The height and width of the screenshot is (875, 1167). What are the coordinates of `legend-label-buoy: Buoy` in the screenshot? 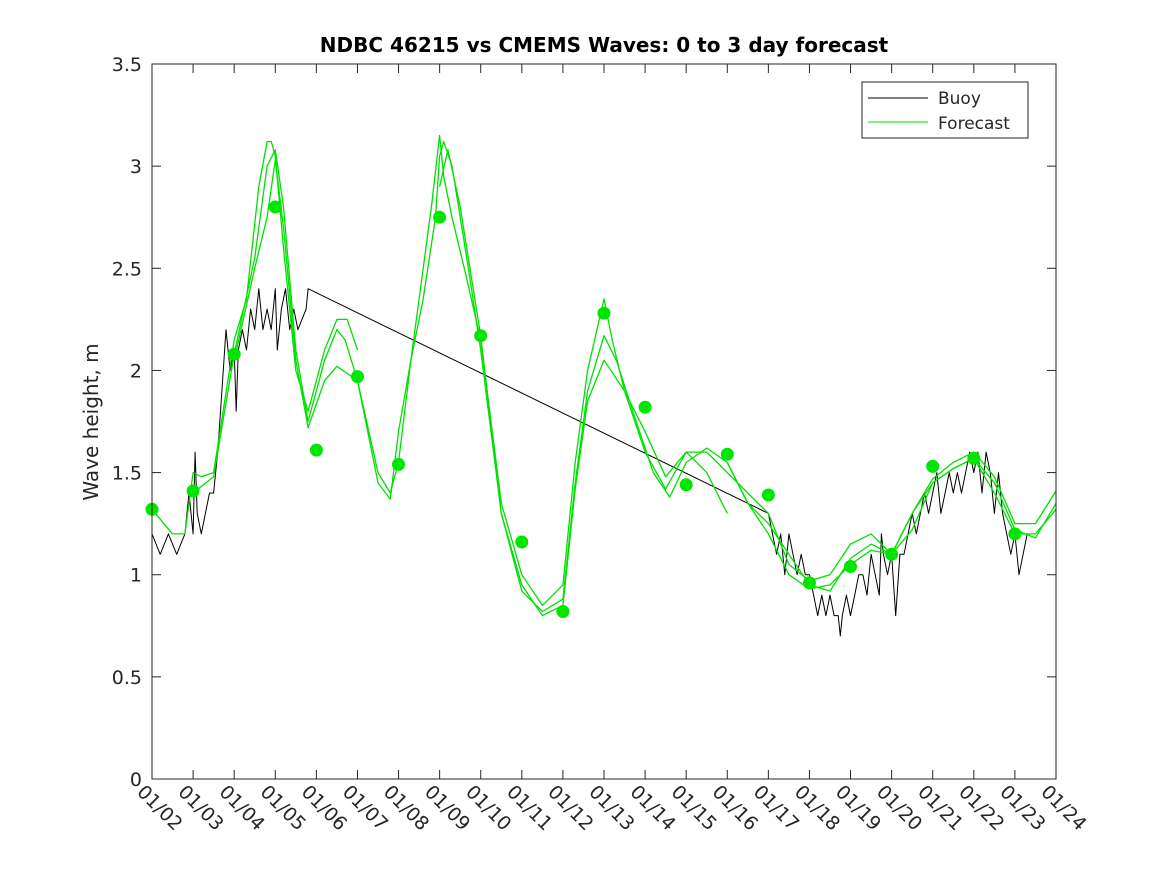 It's located at (959, 99).